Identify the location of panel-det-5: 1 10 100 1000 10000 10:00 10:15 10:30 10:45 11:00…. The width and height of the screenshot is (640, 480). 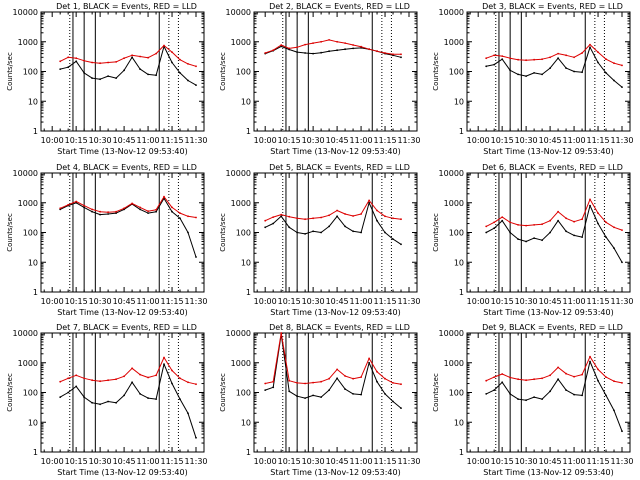
(320, 240).